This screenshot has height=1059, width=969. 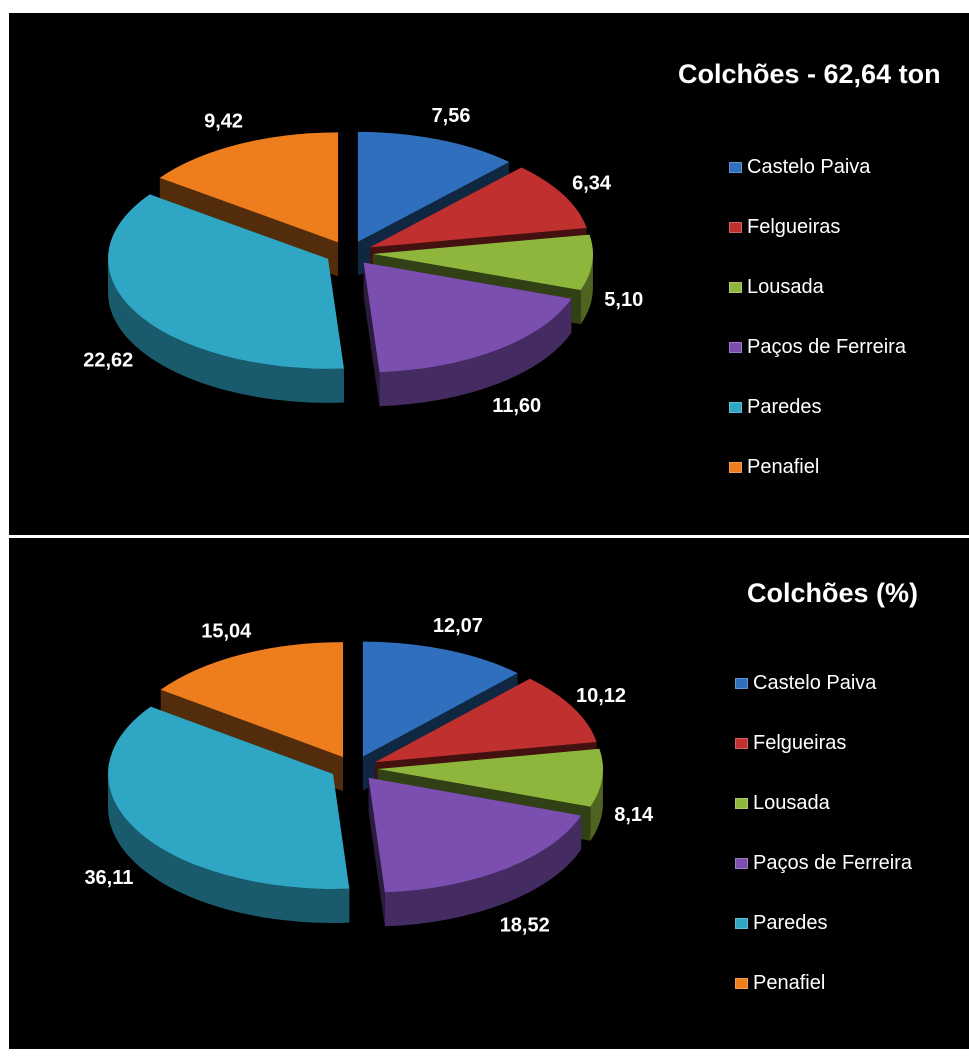 What do you see at coordinates (623, 300) in the screenshot?
I see `data-label-lousada: 5,10` at bounding box center [623, 300].